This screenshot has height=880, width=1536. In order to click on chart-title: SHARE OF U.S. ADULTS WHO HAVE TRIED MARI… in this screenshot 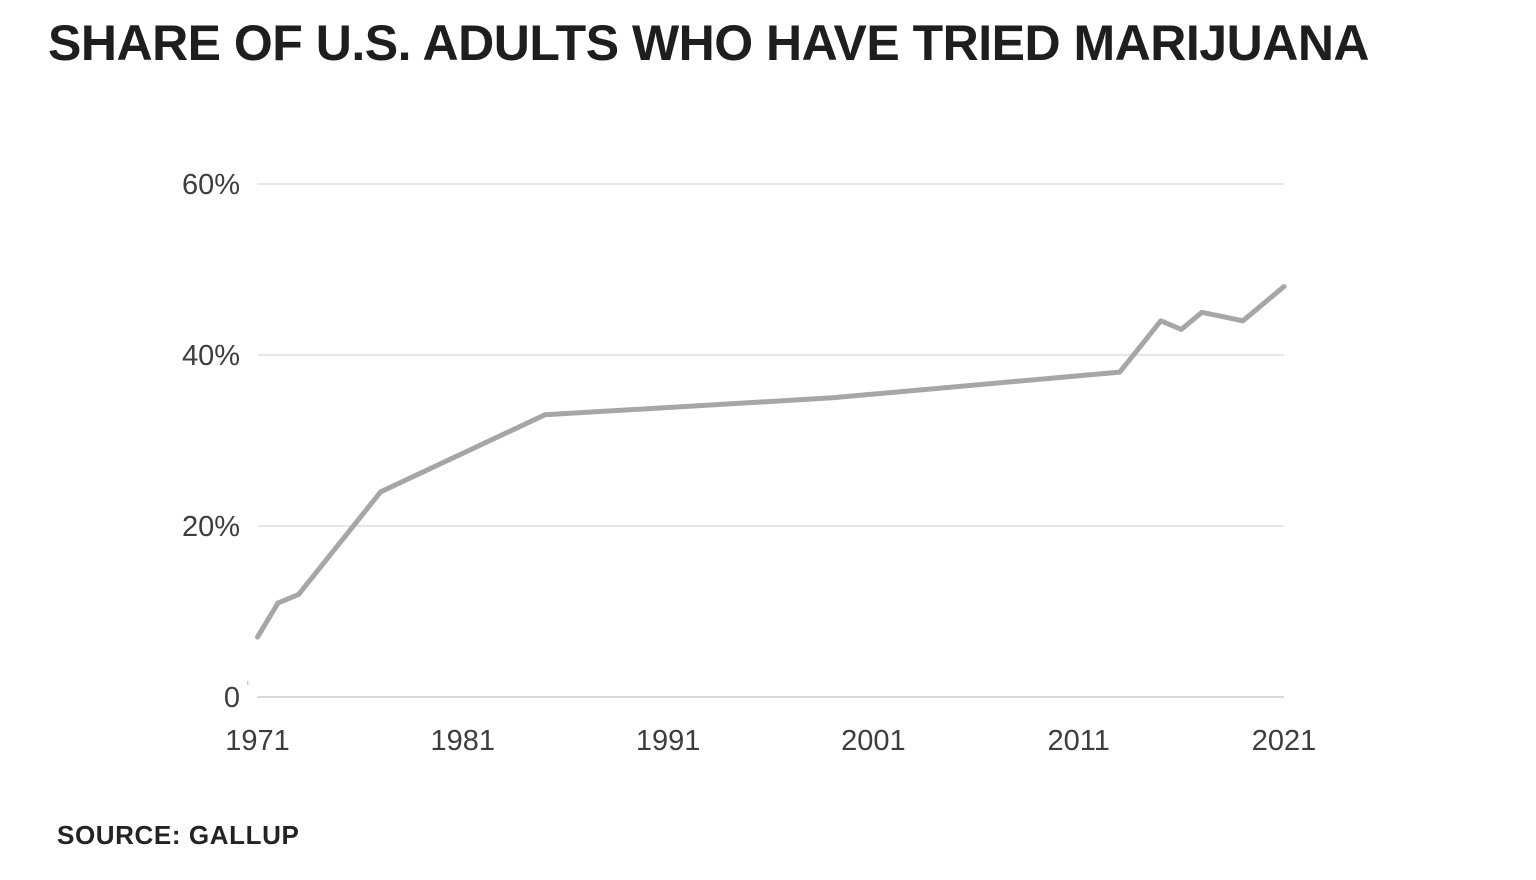, I will do `click(709, 43)`.